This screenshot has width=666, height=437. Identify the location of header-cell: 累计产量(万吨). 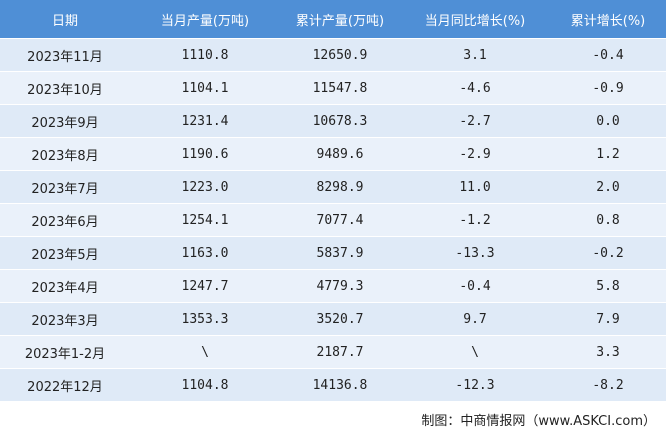
(340, 19).